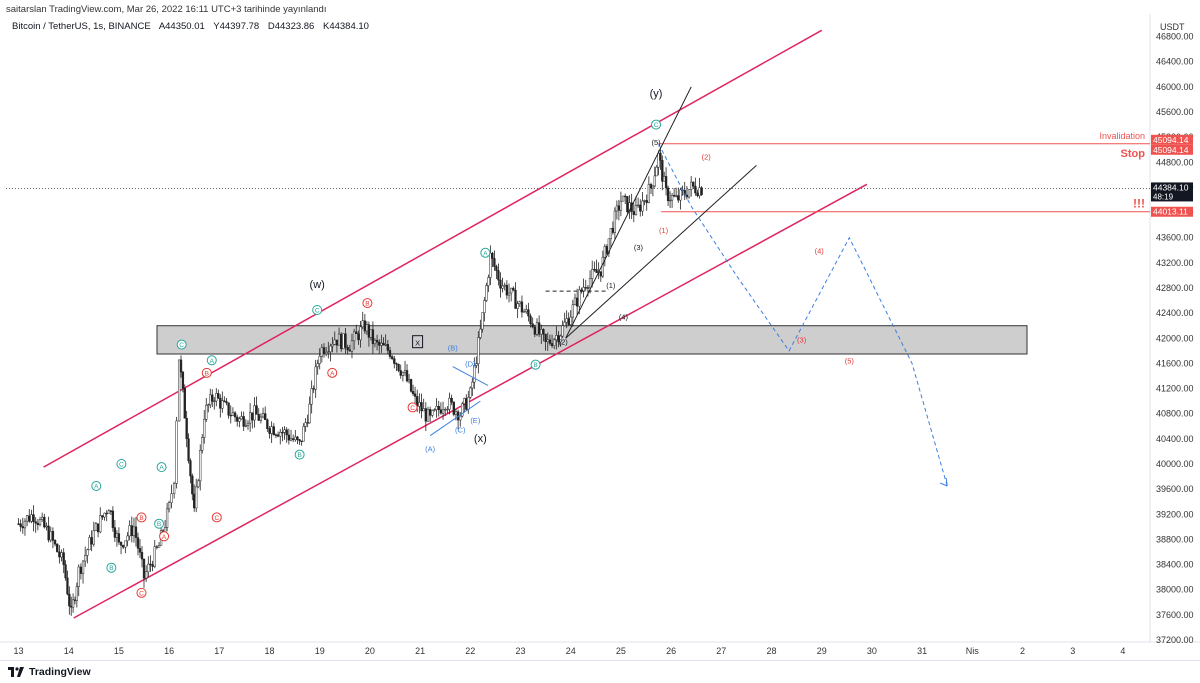 This screenshot has width=1200, height=683. What do you see at coordinates (119, 651) in the screenshot?
I see `time-tick-label: 15` at bounding box center [119, 651].